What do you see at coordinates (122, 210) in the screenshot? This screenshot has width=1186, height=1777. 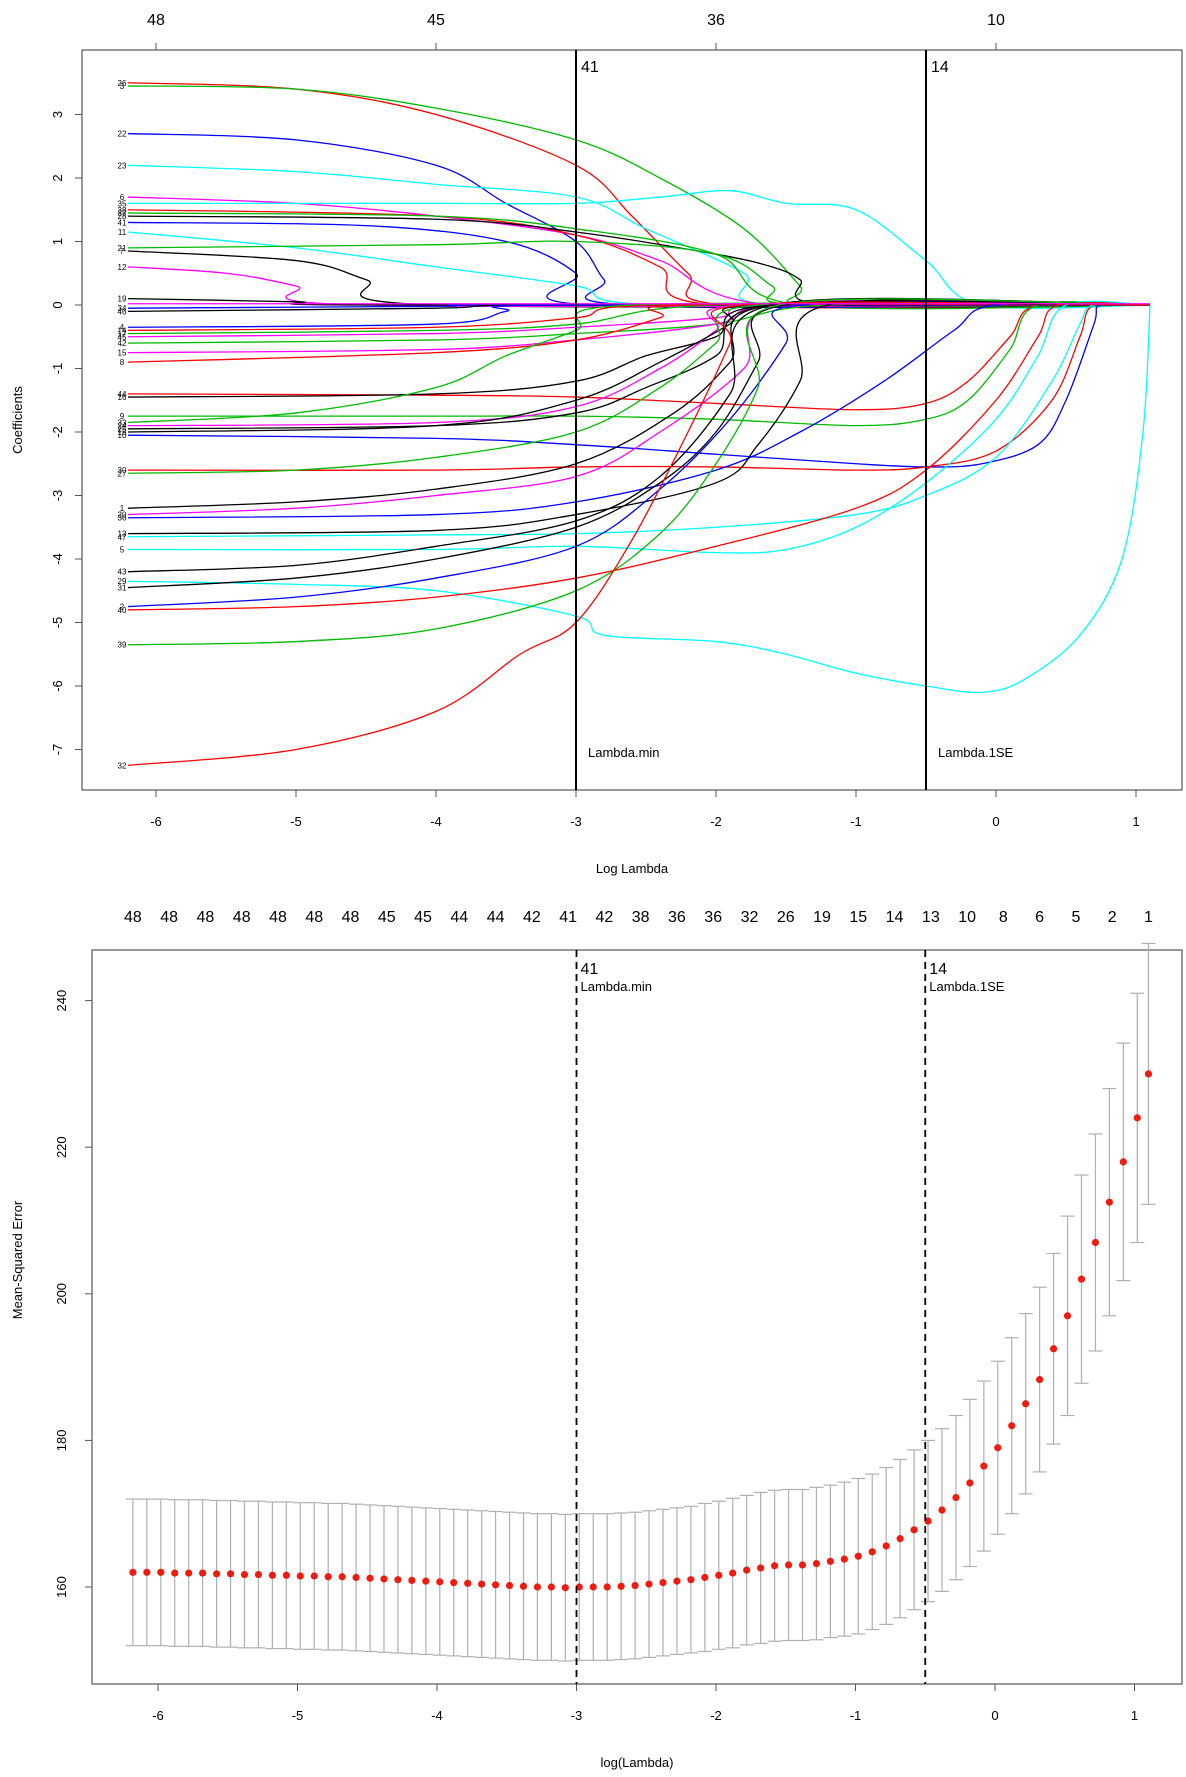 I see `path-label: 38` at bounding box center [122, 210].